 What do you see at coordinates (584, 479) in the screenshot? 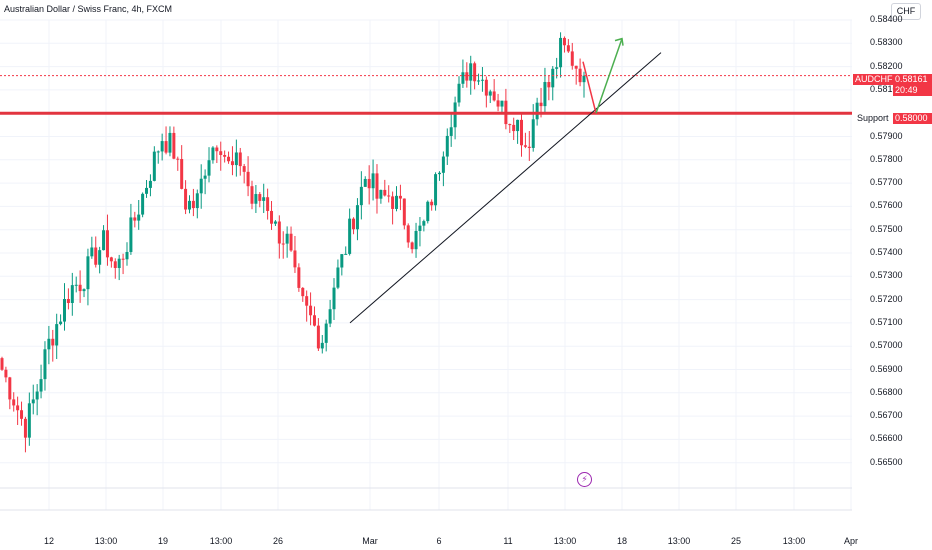
I see `lightning-icon: ⚡` at bounding box center [584, 479].